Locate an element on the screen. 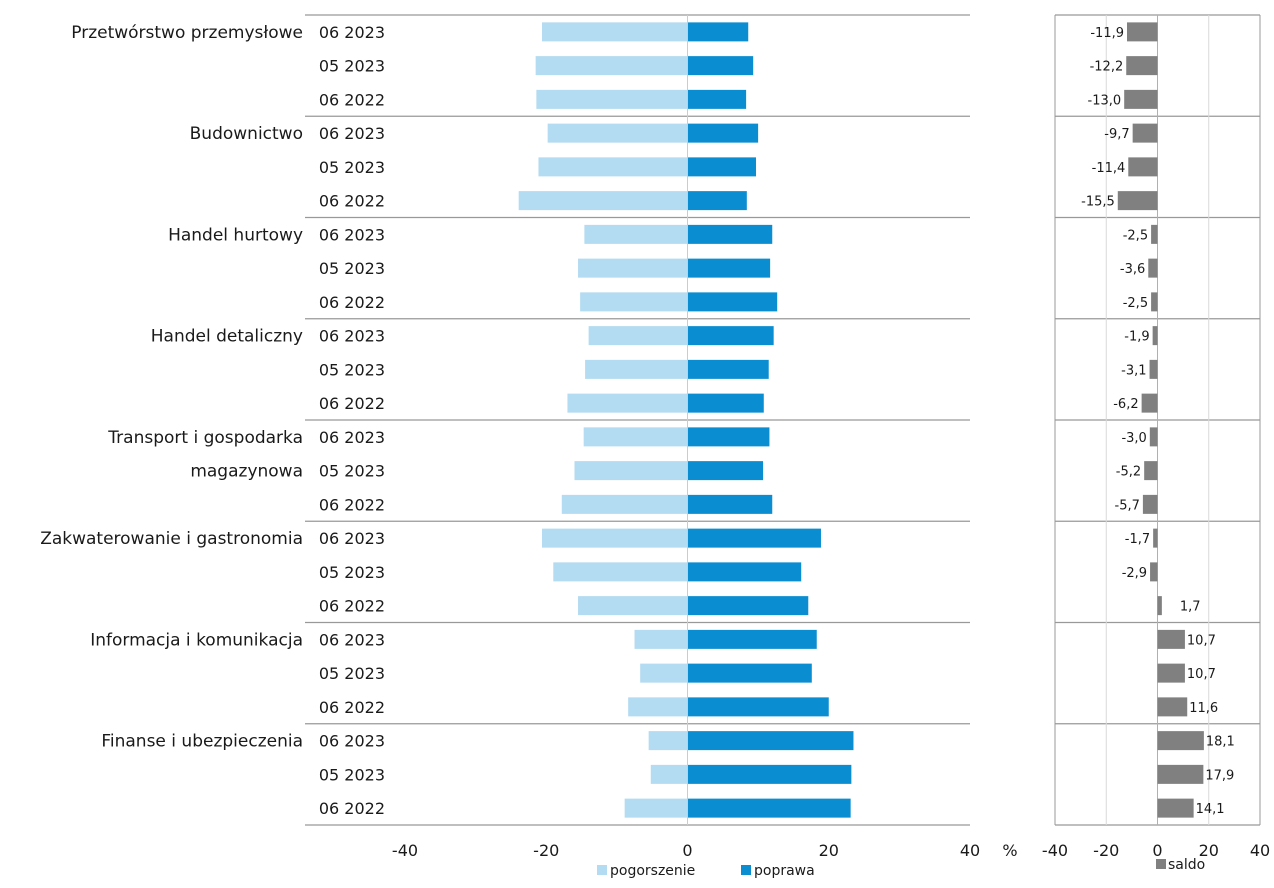 Image resolution: width=1274 pixels, height=888 pixels. category-label: Budownictwo is located at coordinates (246, 134).